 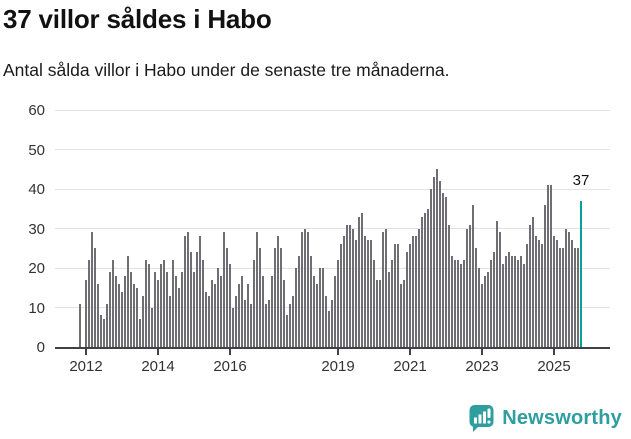 I want to click on x-axis-tick-label: 2019, so click(x=338, y=366).